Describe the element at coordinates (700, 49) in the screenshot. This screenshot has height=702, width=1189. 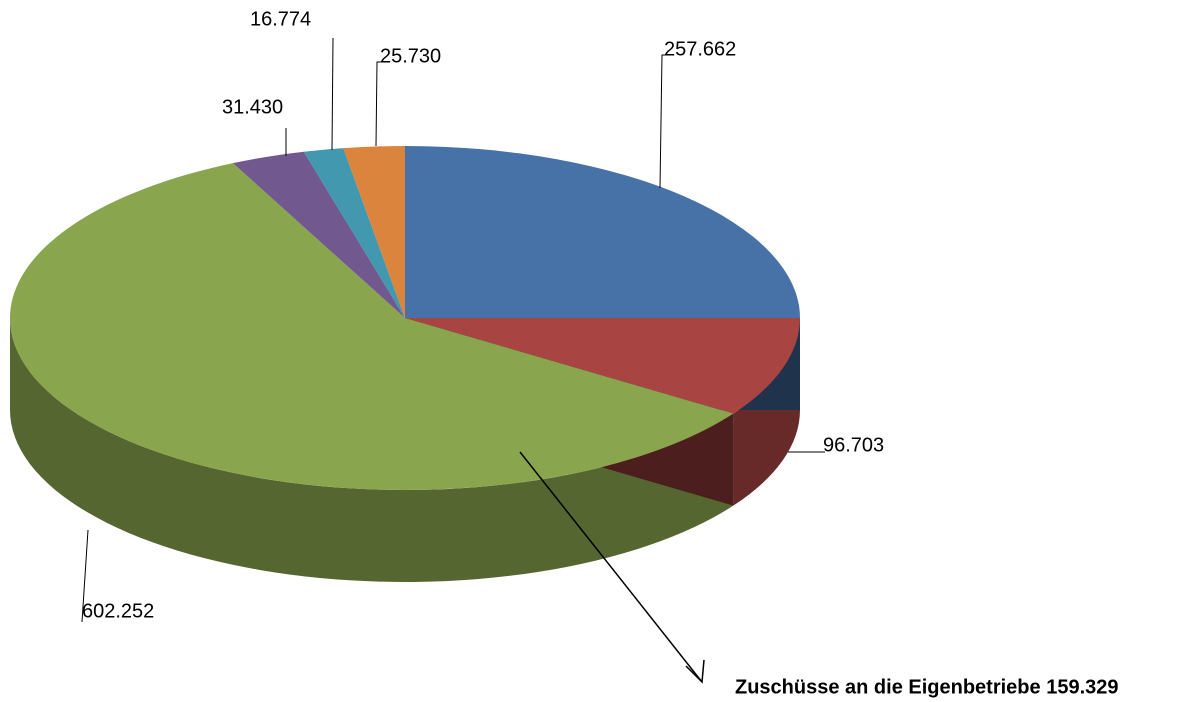
I see `data-label: 257.662` at that location.